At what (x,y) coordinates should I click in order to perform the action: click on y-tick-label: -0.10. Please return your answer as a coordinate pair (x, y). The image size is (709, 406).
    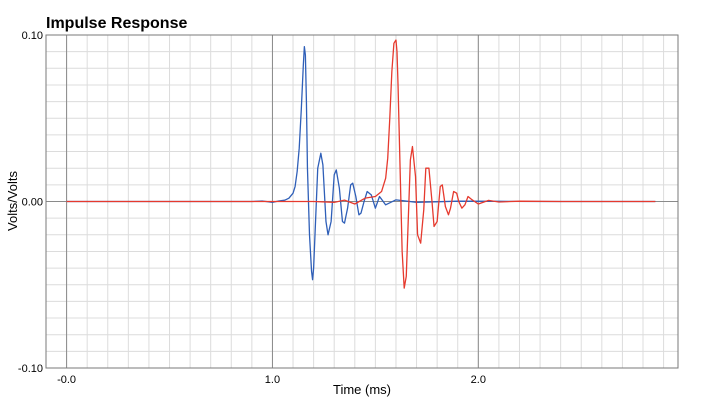
    Looking at the image, I should click on (30, 369).